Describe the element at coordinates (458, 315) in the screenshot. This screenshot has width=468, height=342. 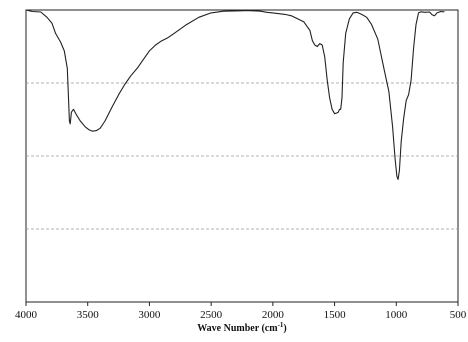
I see `x-tick-label-7: 500` at that location.